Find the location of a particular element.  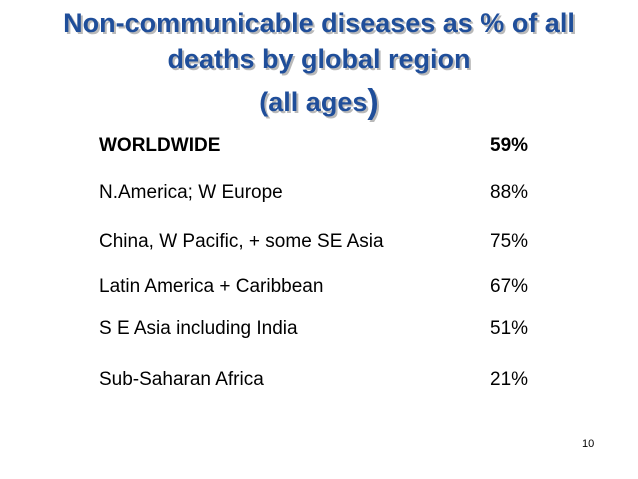

table-row: N.America; W Europe 88% is located at coordinates (319, 193).